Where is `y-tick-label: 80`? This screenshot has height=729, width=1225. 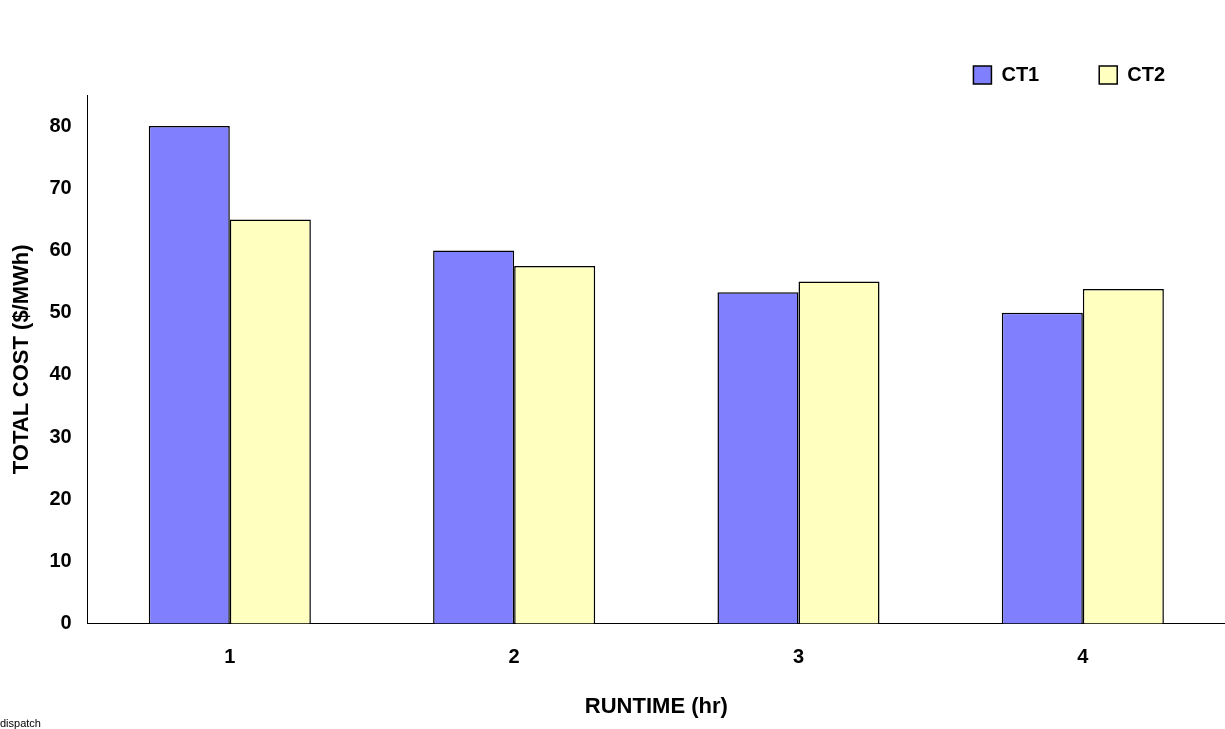
y-tick-label: 80 is located at coordinates (60, 124).